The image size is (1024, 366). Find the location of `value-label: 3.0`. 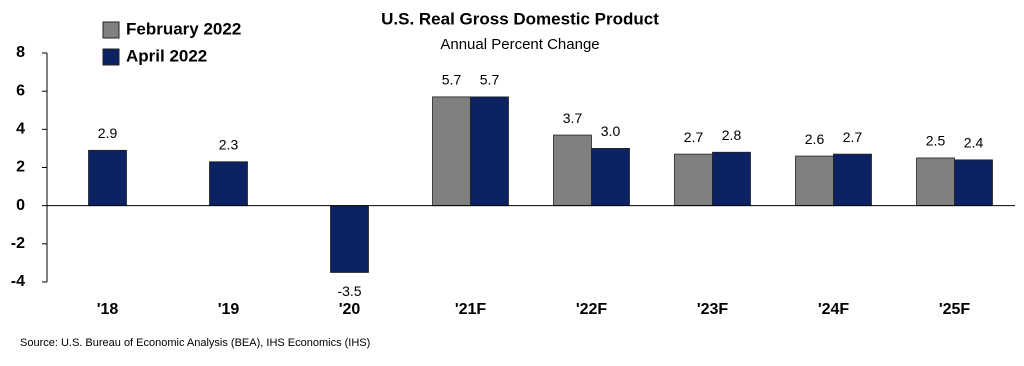

value-label: 3.0 is located at coordinates (611, 131).